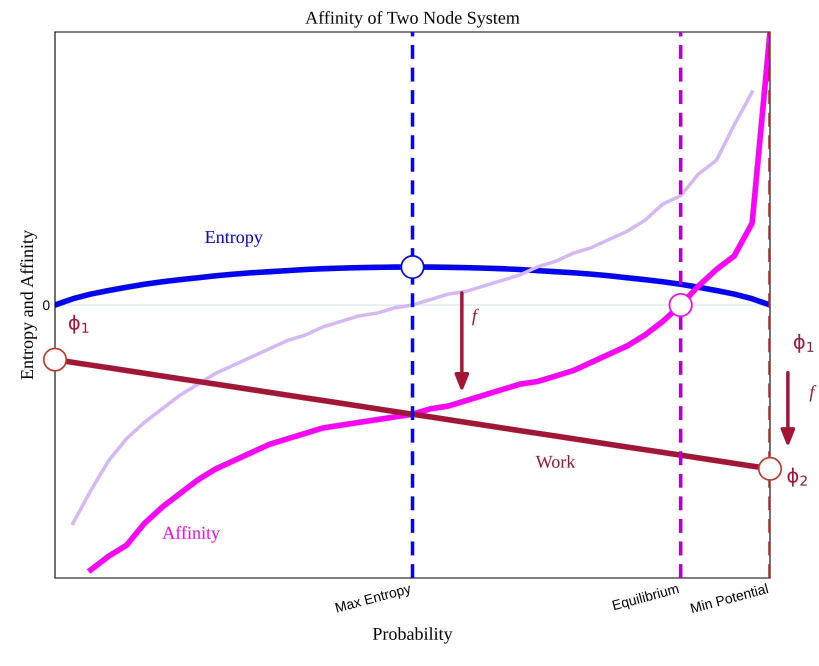 The width and height of the screenshot is (819, 666). What do you see at coordinates (797, 477) in the screenshot?
I see `text: ϕ$_{2}$` at bounding box center [797, 477].